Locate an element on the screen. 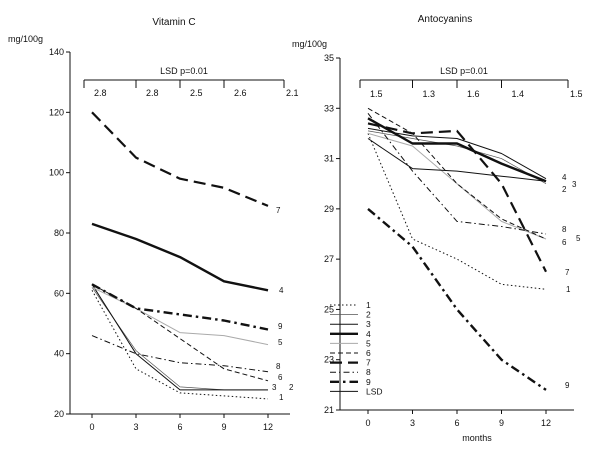 This screenshot has height=452, width=600. lsd-value: 2.6 is located at coordinates (240, 93).